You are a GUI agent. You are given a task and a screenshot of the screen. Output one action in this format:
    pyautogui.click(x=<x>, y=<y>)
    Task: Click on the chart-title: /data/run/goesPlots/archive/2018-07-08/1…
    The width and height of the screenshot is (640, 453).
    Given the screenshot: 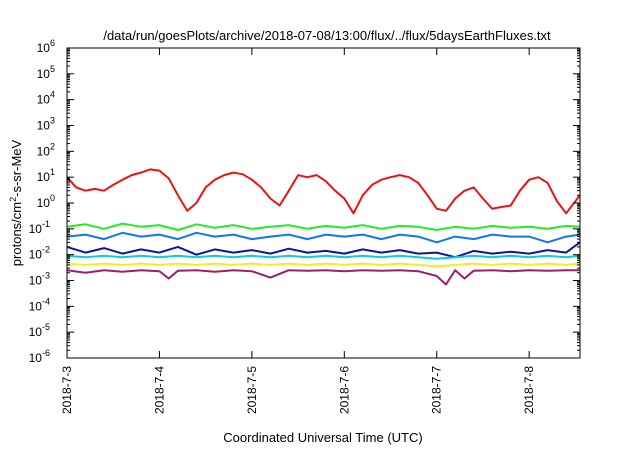 What is the action you would take?
    pyautogui.click(x=327, y=35)
    